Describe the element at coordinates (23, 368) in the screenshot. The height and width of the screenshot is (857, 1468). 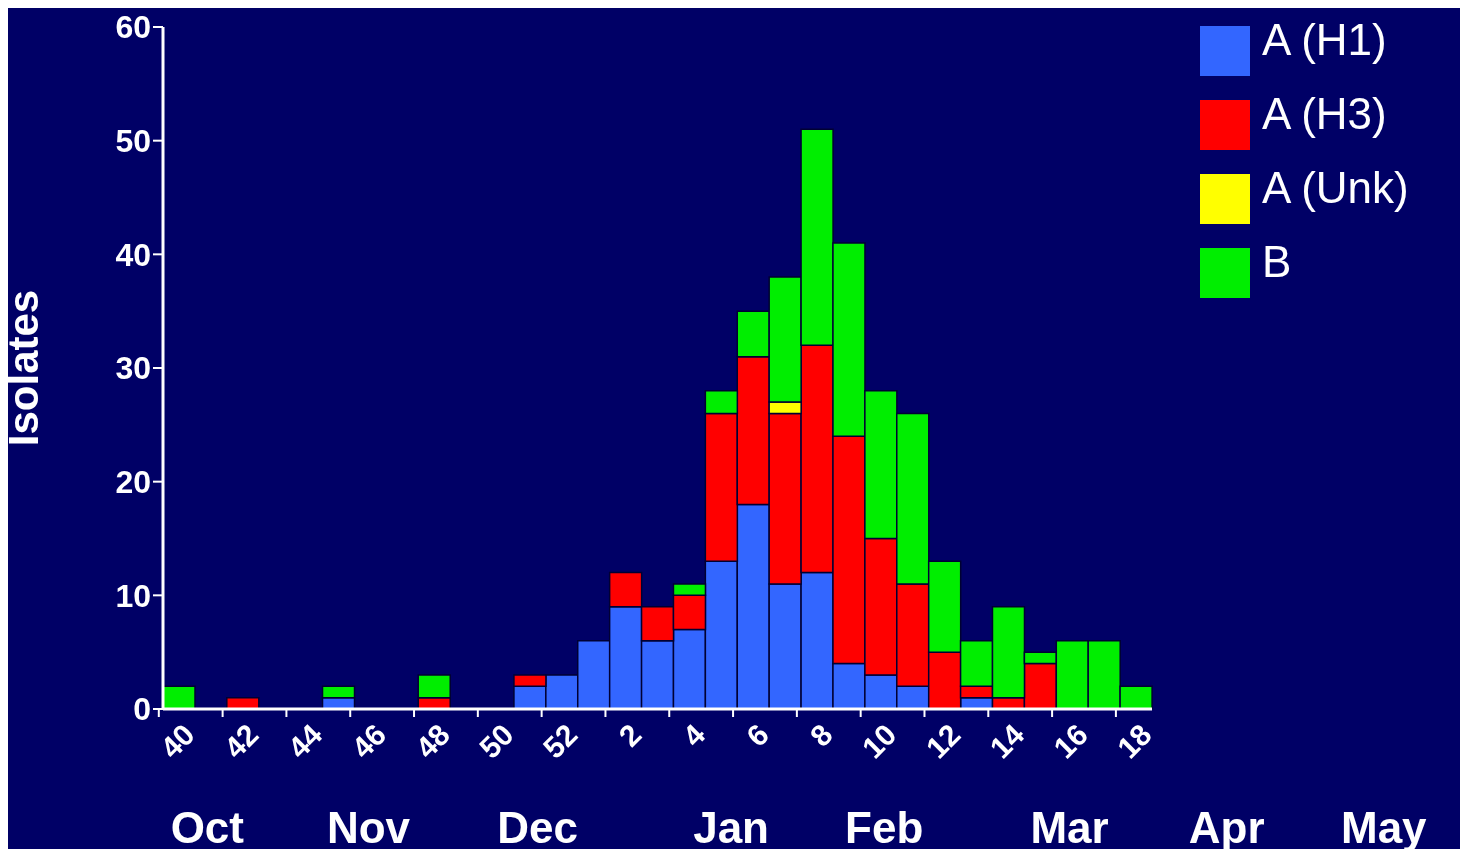
I see `y-axis-title: Isolates` at that location.